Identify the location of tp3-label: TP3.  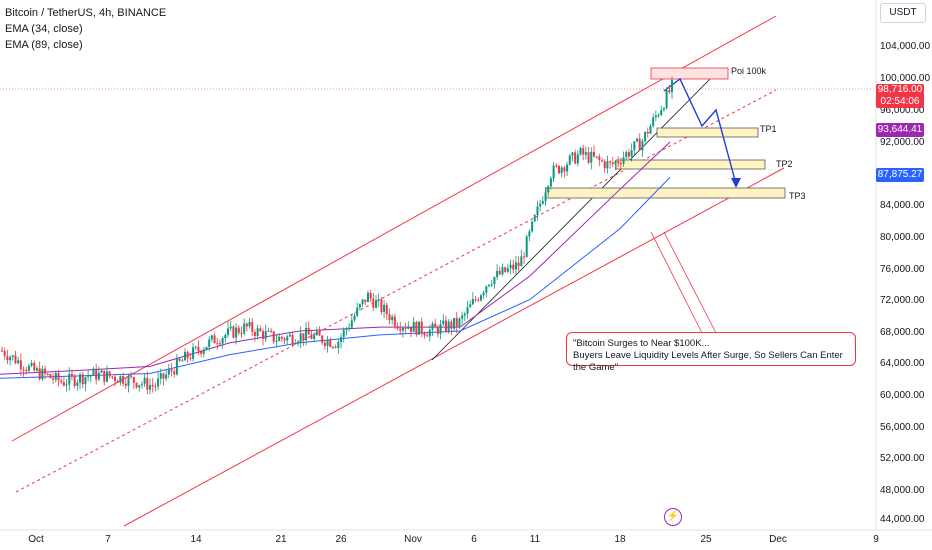
(797, 196).